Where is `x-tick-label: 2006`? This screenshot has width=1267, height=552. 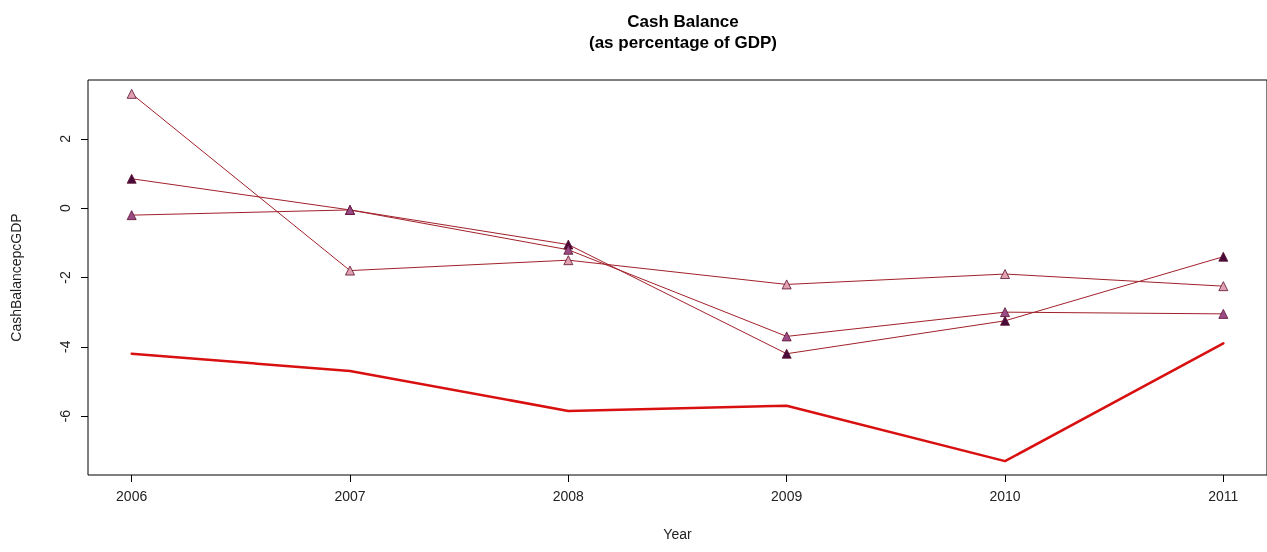 x-tick-label: 2006 is located at coordinates (132, 496).